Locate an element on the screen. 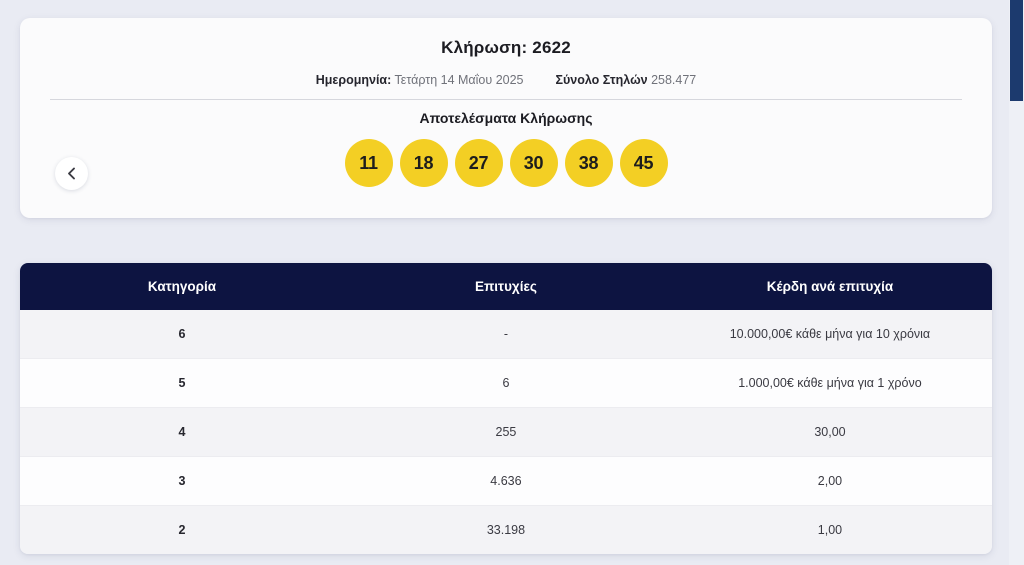  table-row: 2 33.198 1,00 is located at coordinates (506, 529).